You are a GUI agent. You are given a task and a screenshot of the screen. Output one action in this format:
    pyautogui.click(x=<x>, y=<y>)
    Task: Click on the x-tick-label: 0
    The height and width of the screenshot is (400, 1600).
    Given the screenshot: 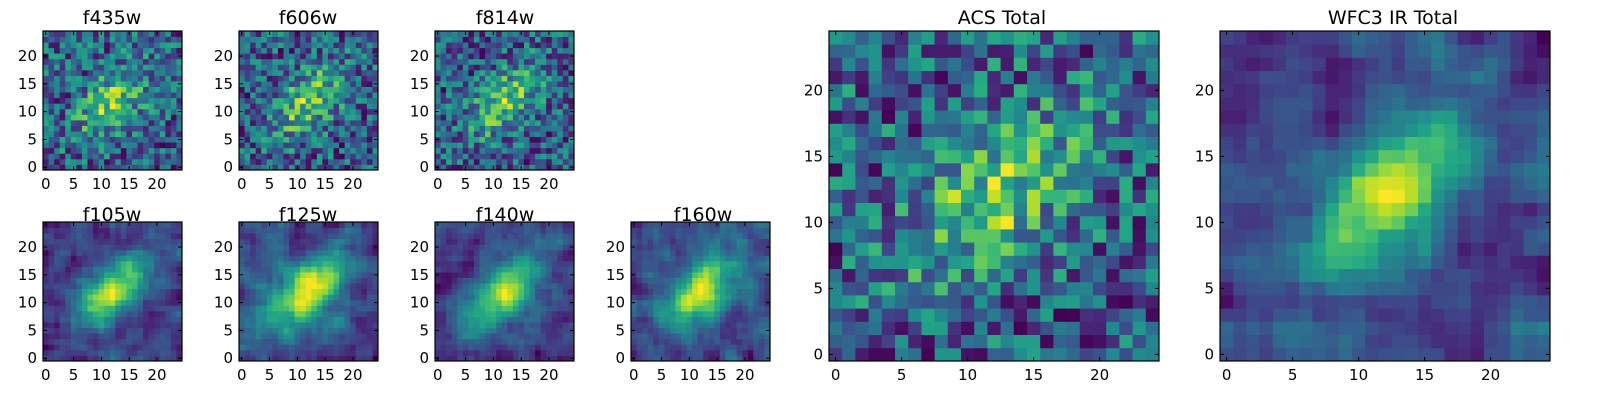 What is the action you would take?
    pyautogui.click(x=46, y=375)
    